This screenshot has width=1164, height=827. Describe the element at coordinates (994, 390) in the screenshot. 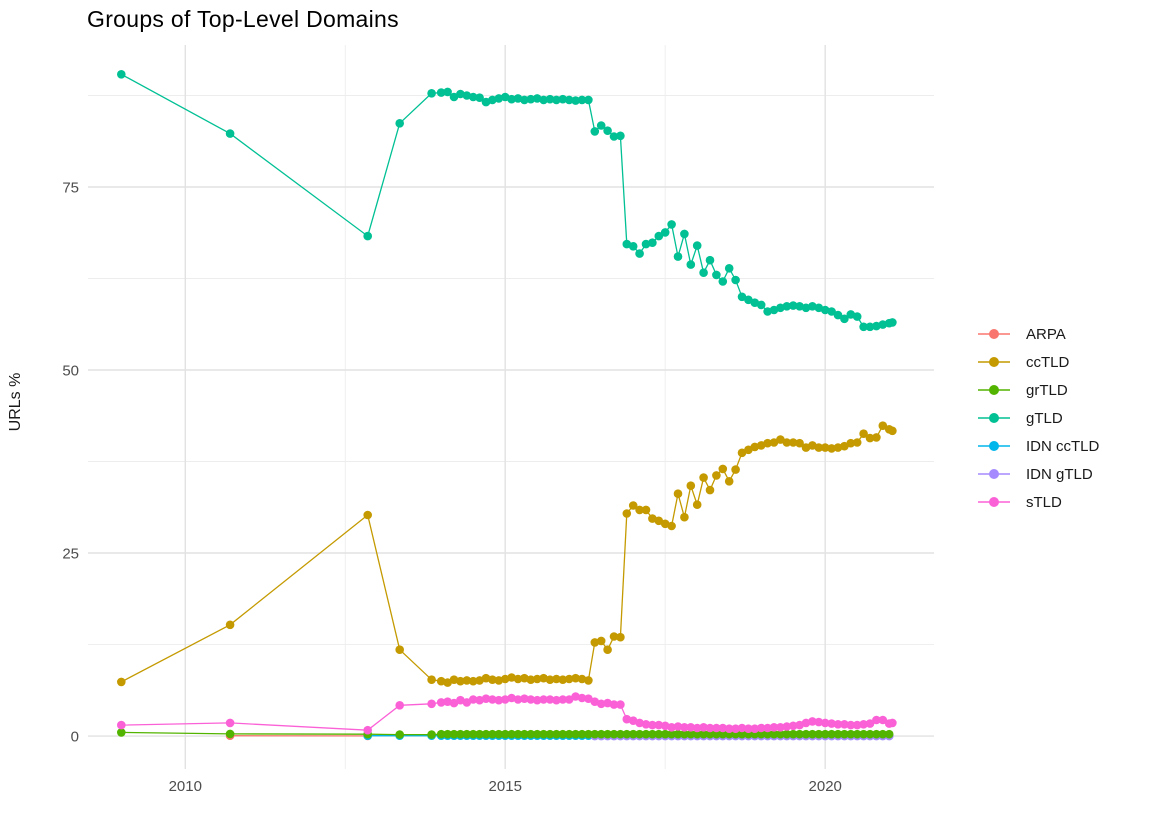

I see `legend-key-grtld` at that location.